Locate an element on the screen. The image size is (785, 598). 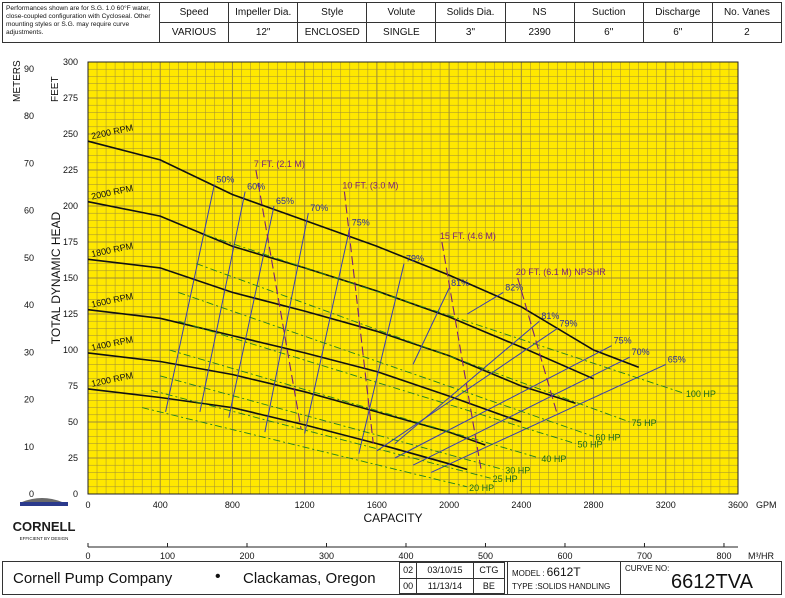
efficiency-label: 65% is located at coordinates (677, 359).